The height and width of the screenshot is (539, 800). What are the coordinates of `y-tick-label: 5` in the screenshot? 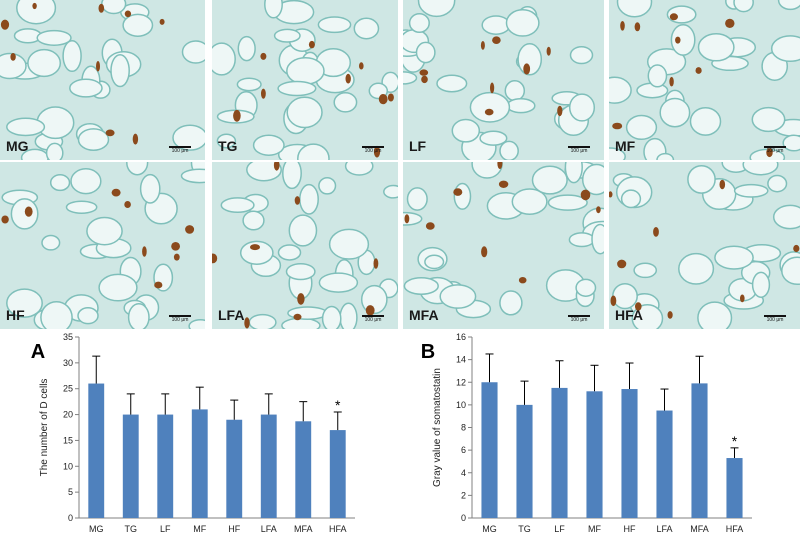 It's located at (70, 492).